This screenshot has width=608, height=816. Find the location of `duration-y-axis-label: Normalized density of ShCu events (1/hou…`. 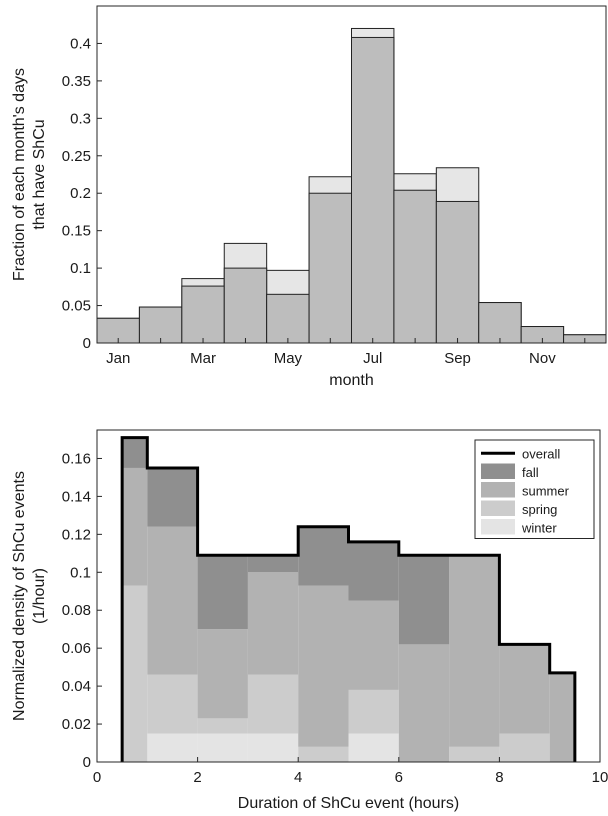

duration-y-axis-label: Normalized density of ShCu events (1/hou… is located at coordinates (29, 596).